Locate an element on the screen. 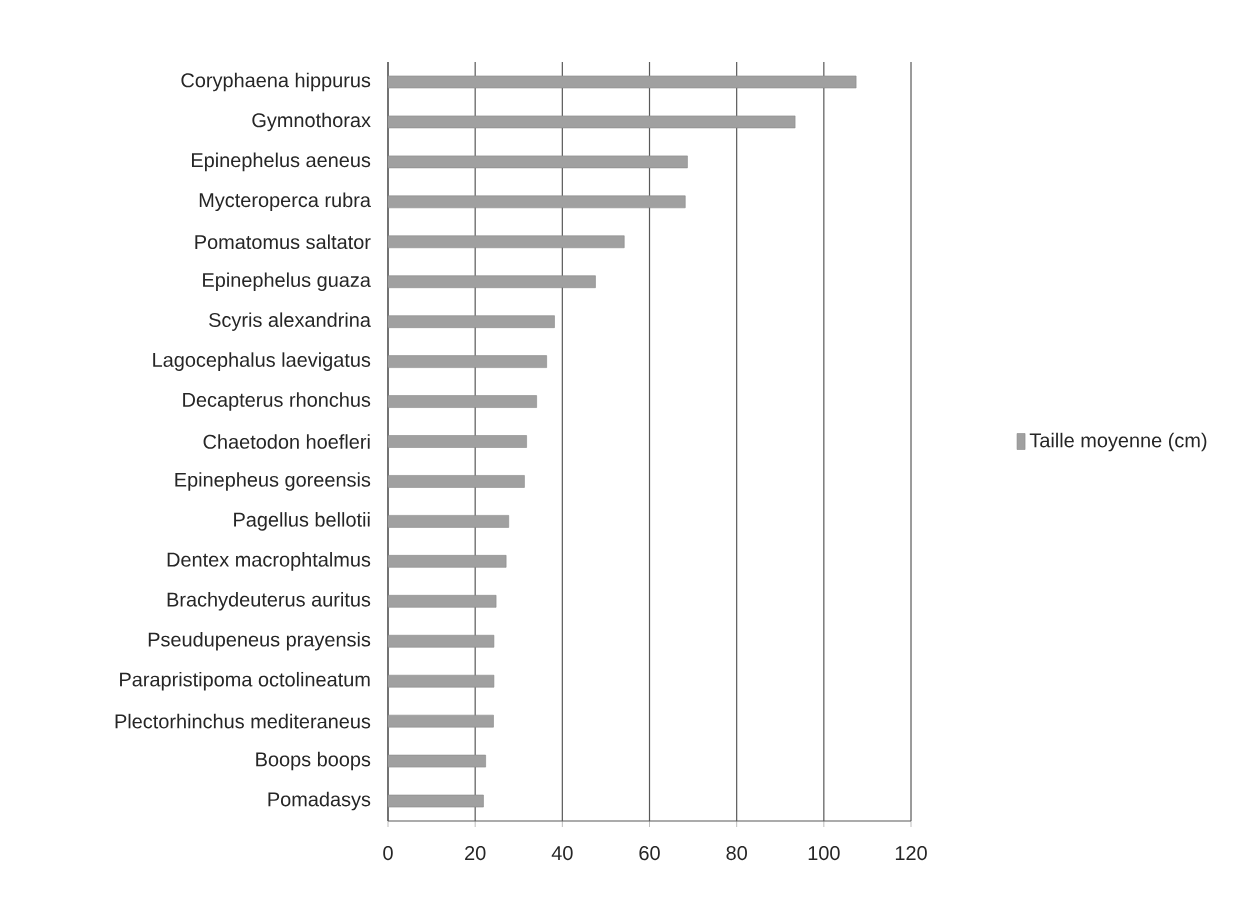 This screenshot has width=1233, height=900. y-tick-label: Dentex macrophtalmus is located at coordinates (269, 561).